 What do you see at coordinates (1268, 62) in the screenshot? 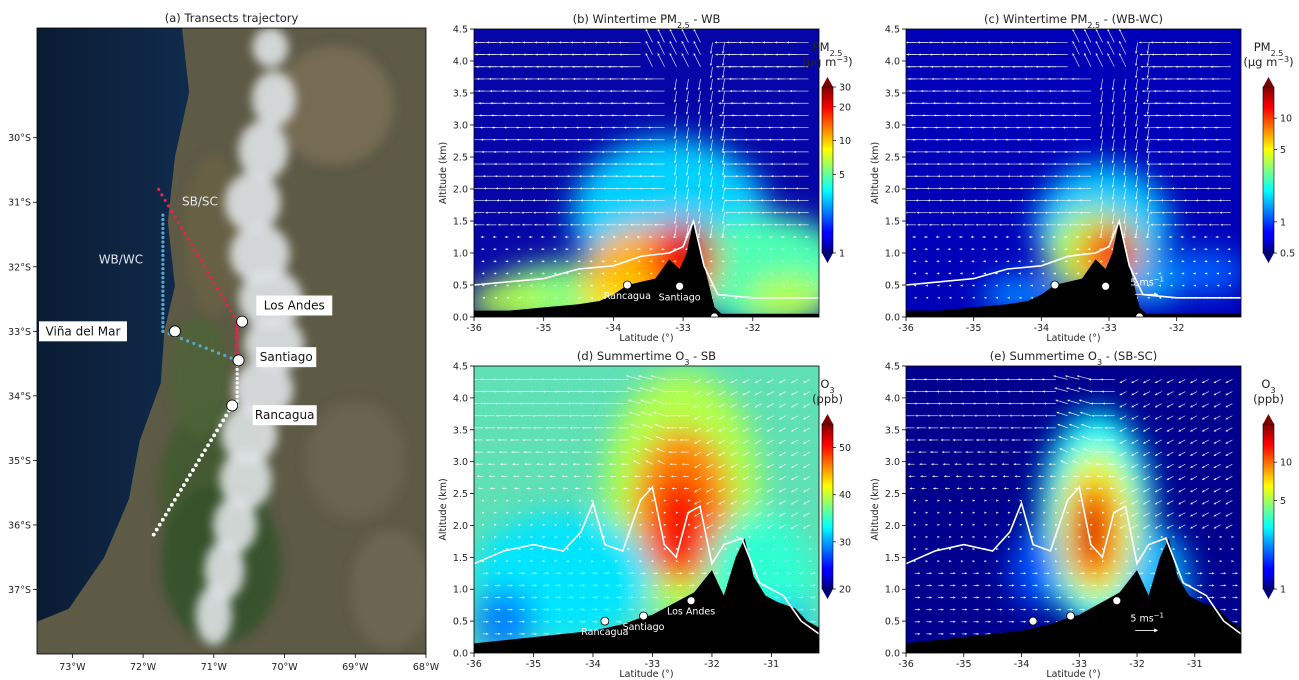
I see `colorbar-units: (μg m−3)` at bounding box center [1268, 62].